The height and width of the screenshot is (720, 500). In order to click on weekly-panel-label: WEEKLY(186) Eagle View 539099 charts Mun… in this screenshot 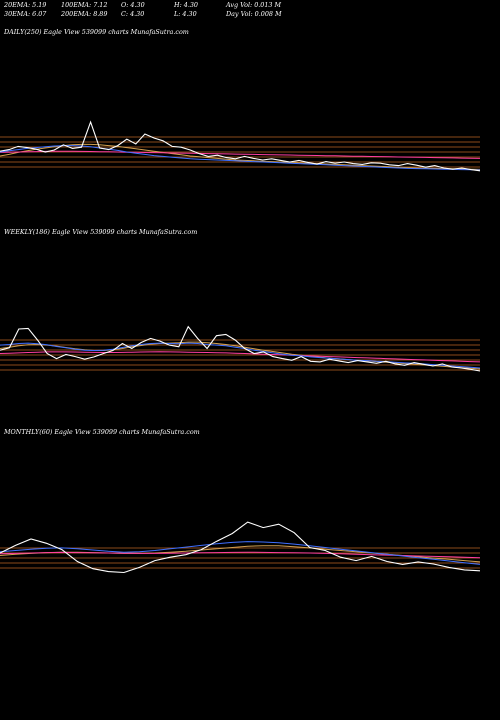, I will do `click(101, 232)`.